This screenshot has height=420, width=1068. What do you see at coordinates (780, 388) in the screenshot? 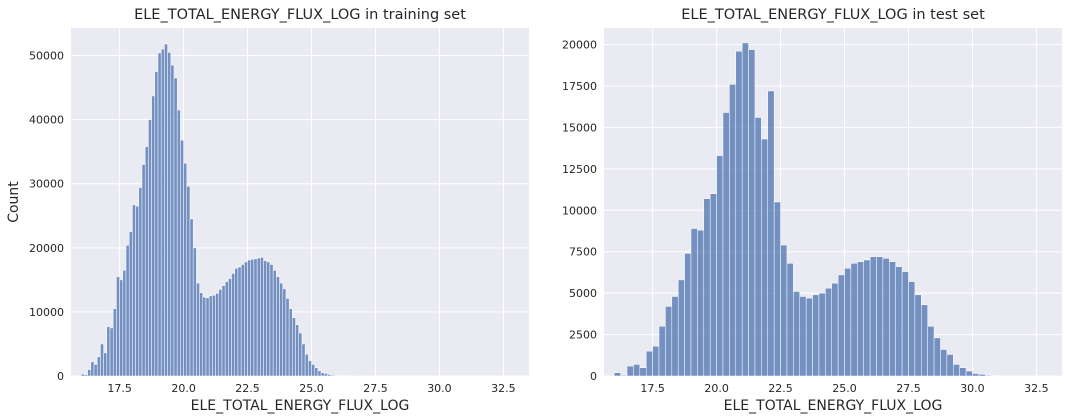
I see `x-tick-label: 22.5` at bounding box center [780, 388].